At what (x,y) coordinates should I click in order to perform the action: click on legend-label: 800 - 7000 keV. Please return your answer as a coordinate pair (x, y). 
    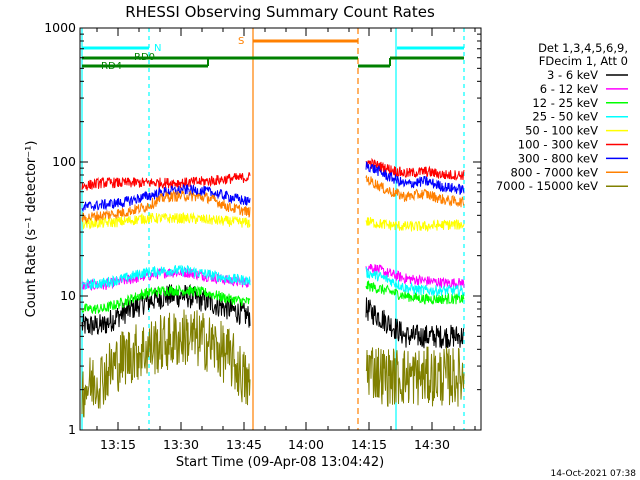
    Looking at the image, I should click on (554, 172).